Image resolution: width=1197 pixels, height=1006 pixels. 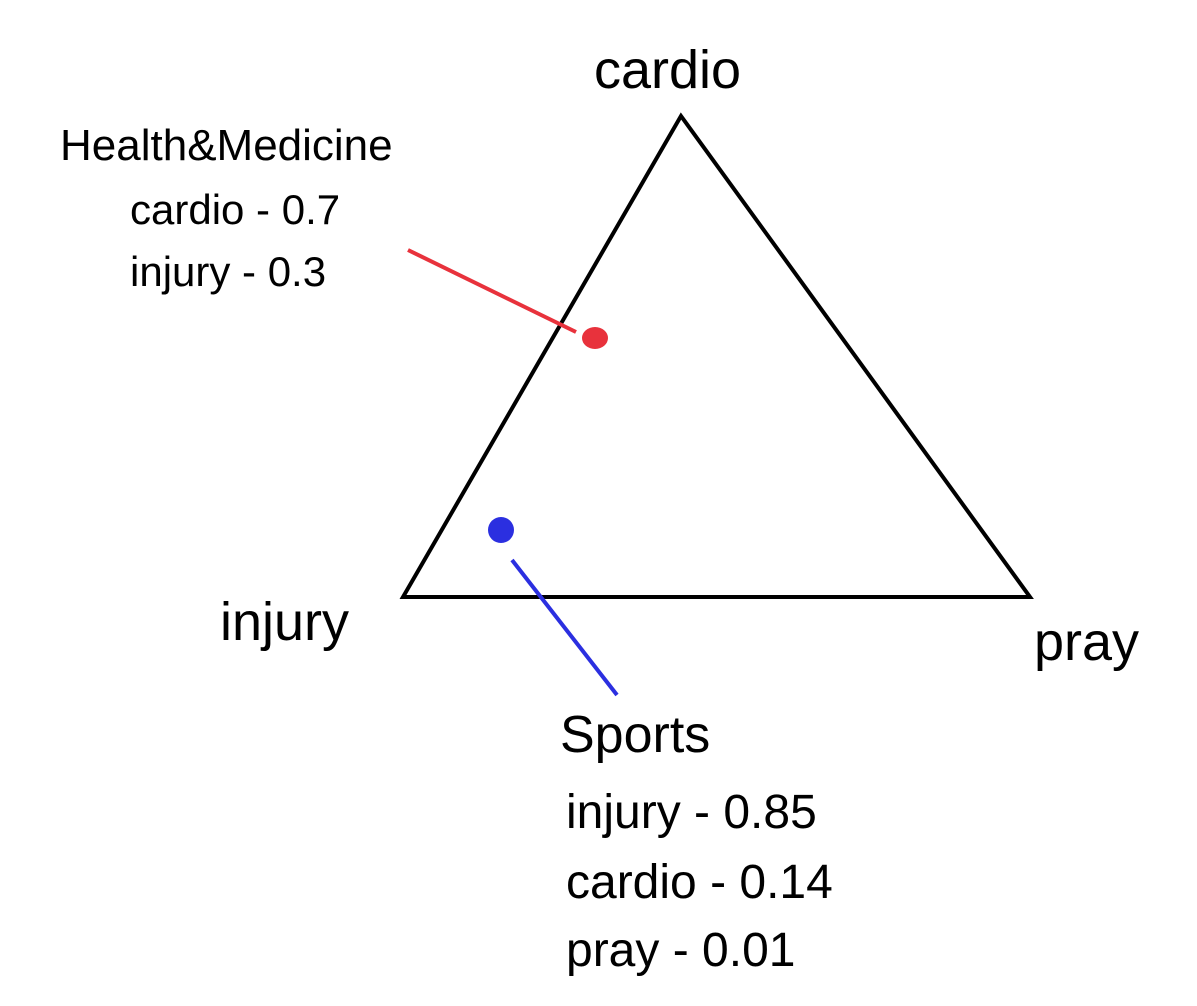 What do you see at coordinates (492, 291) in the screenshot?
I see `health-leader-line` at bounding box center [492, 291].